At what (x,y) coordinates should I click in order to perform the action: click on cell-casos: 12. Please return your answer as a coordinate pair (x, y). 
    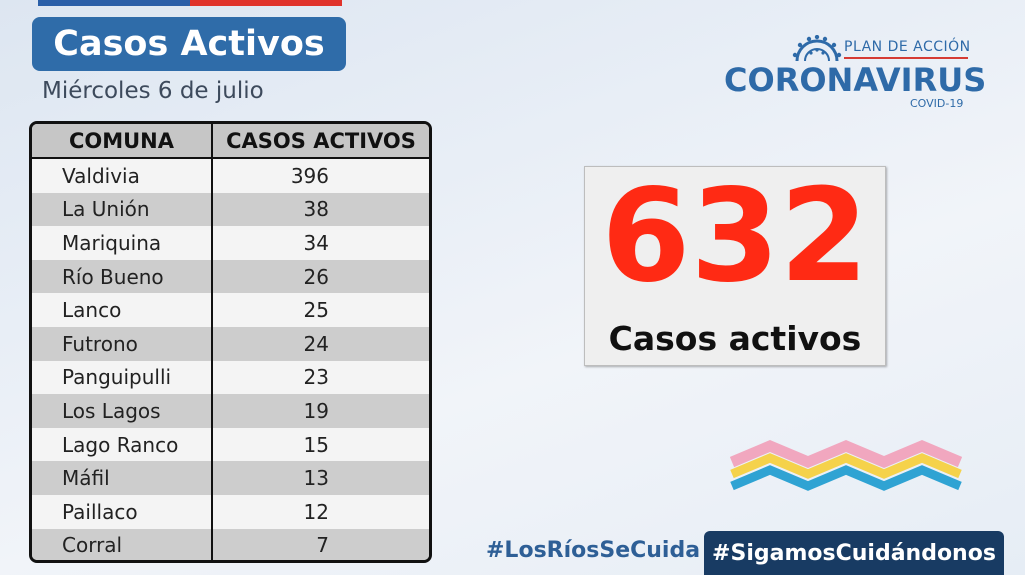
    Looking at the image, I should click on (316, 511).